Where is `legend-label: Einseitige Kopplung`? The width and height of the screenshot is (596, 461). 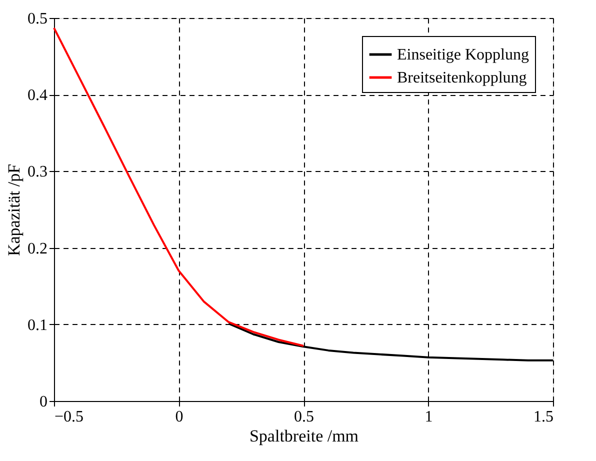 legend-label: Einseitige Kopplung is located at coordinates (463, 55).